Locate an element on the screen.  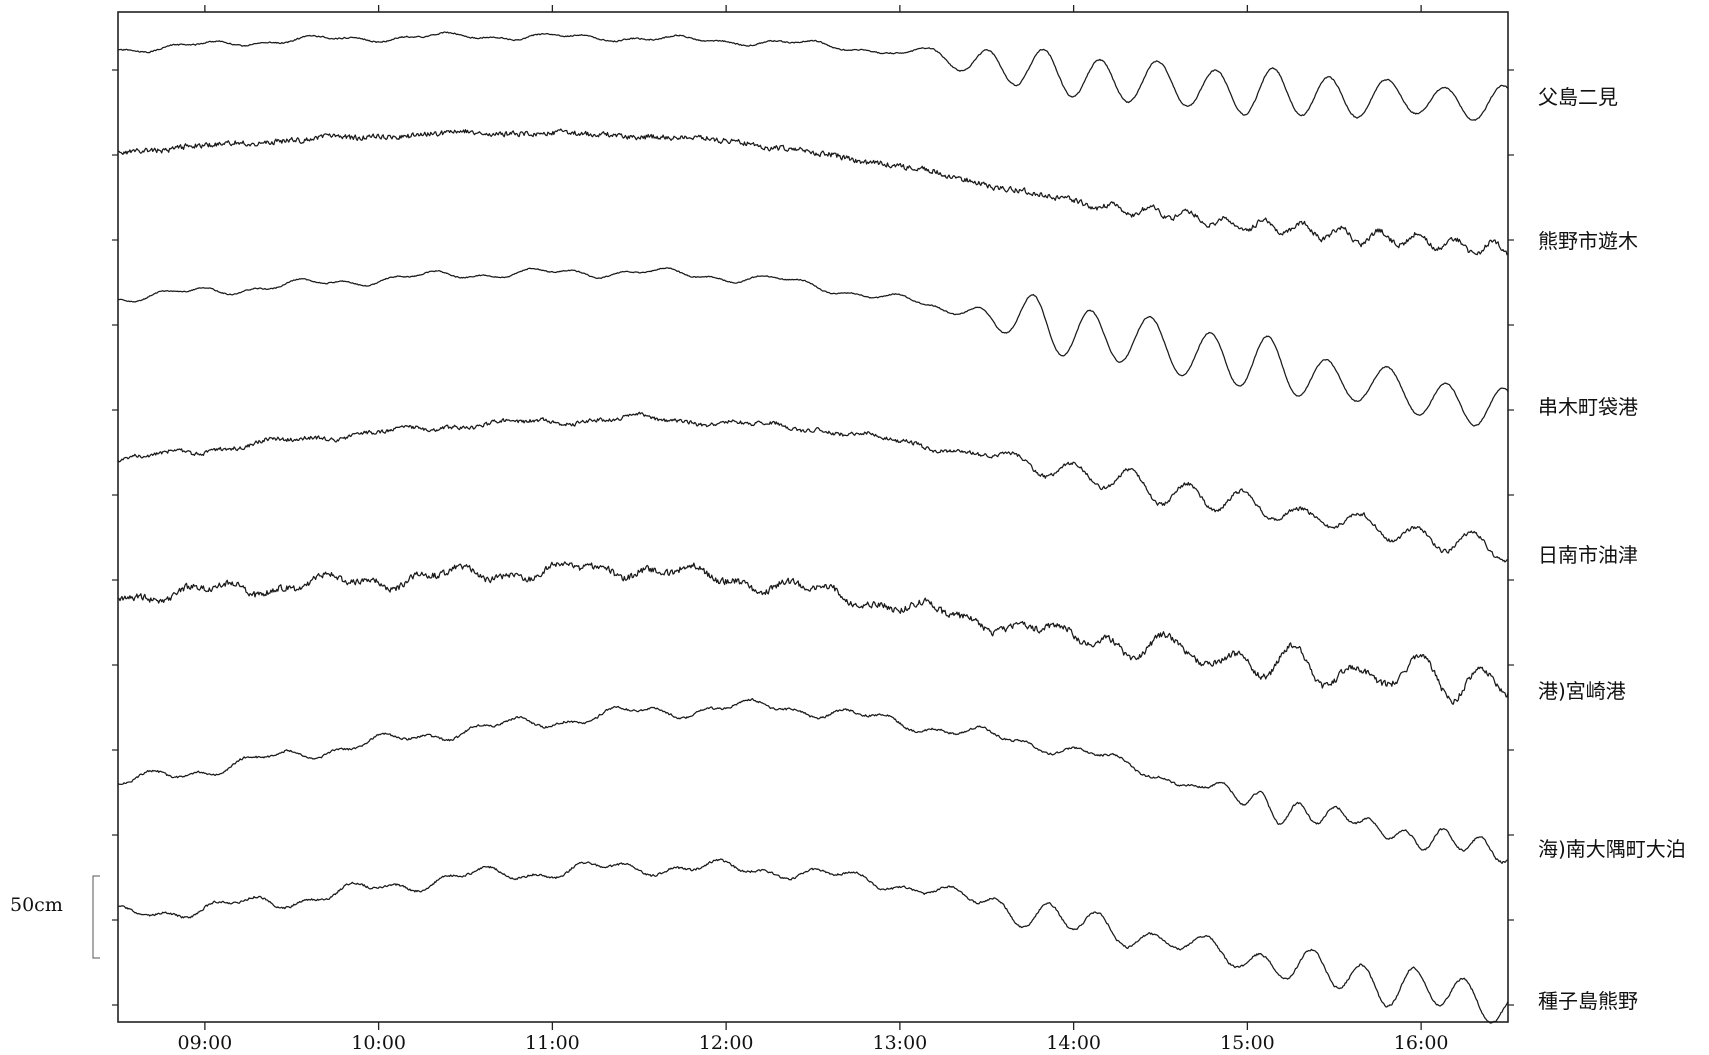
station-label: 港)宮崎港 is located at coordinates (1582, 691).